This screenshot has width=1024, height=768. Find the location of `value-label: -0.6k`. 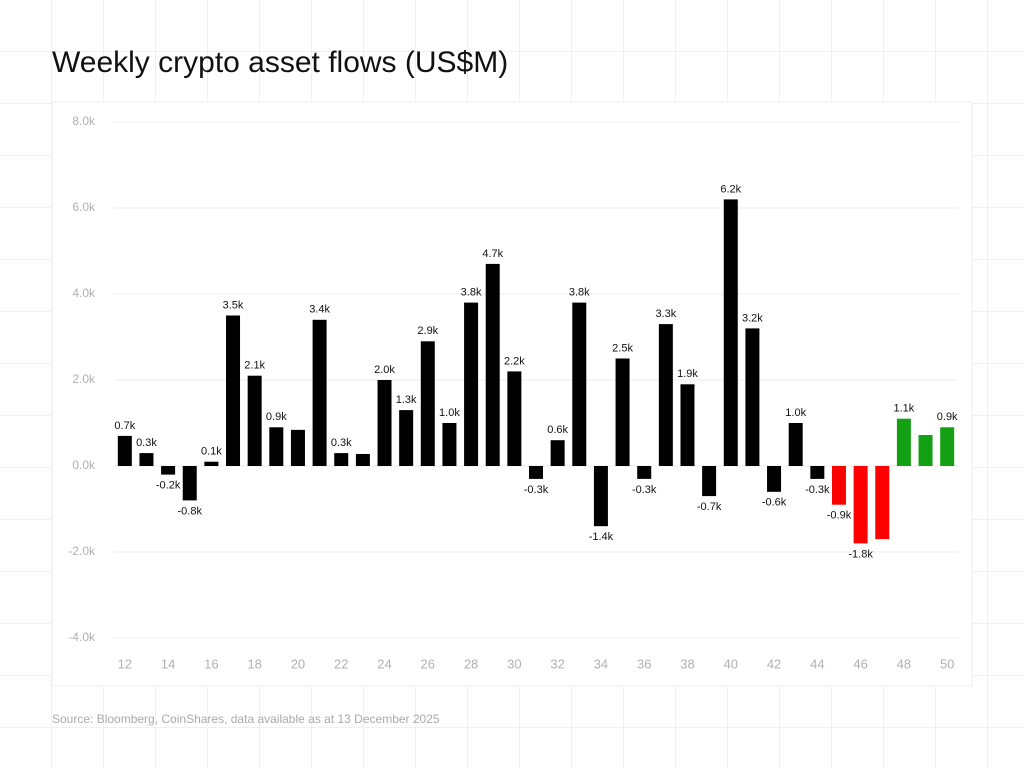

value-label: -0.6k is located at coordinates (774, 503).